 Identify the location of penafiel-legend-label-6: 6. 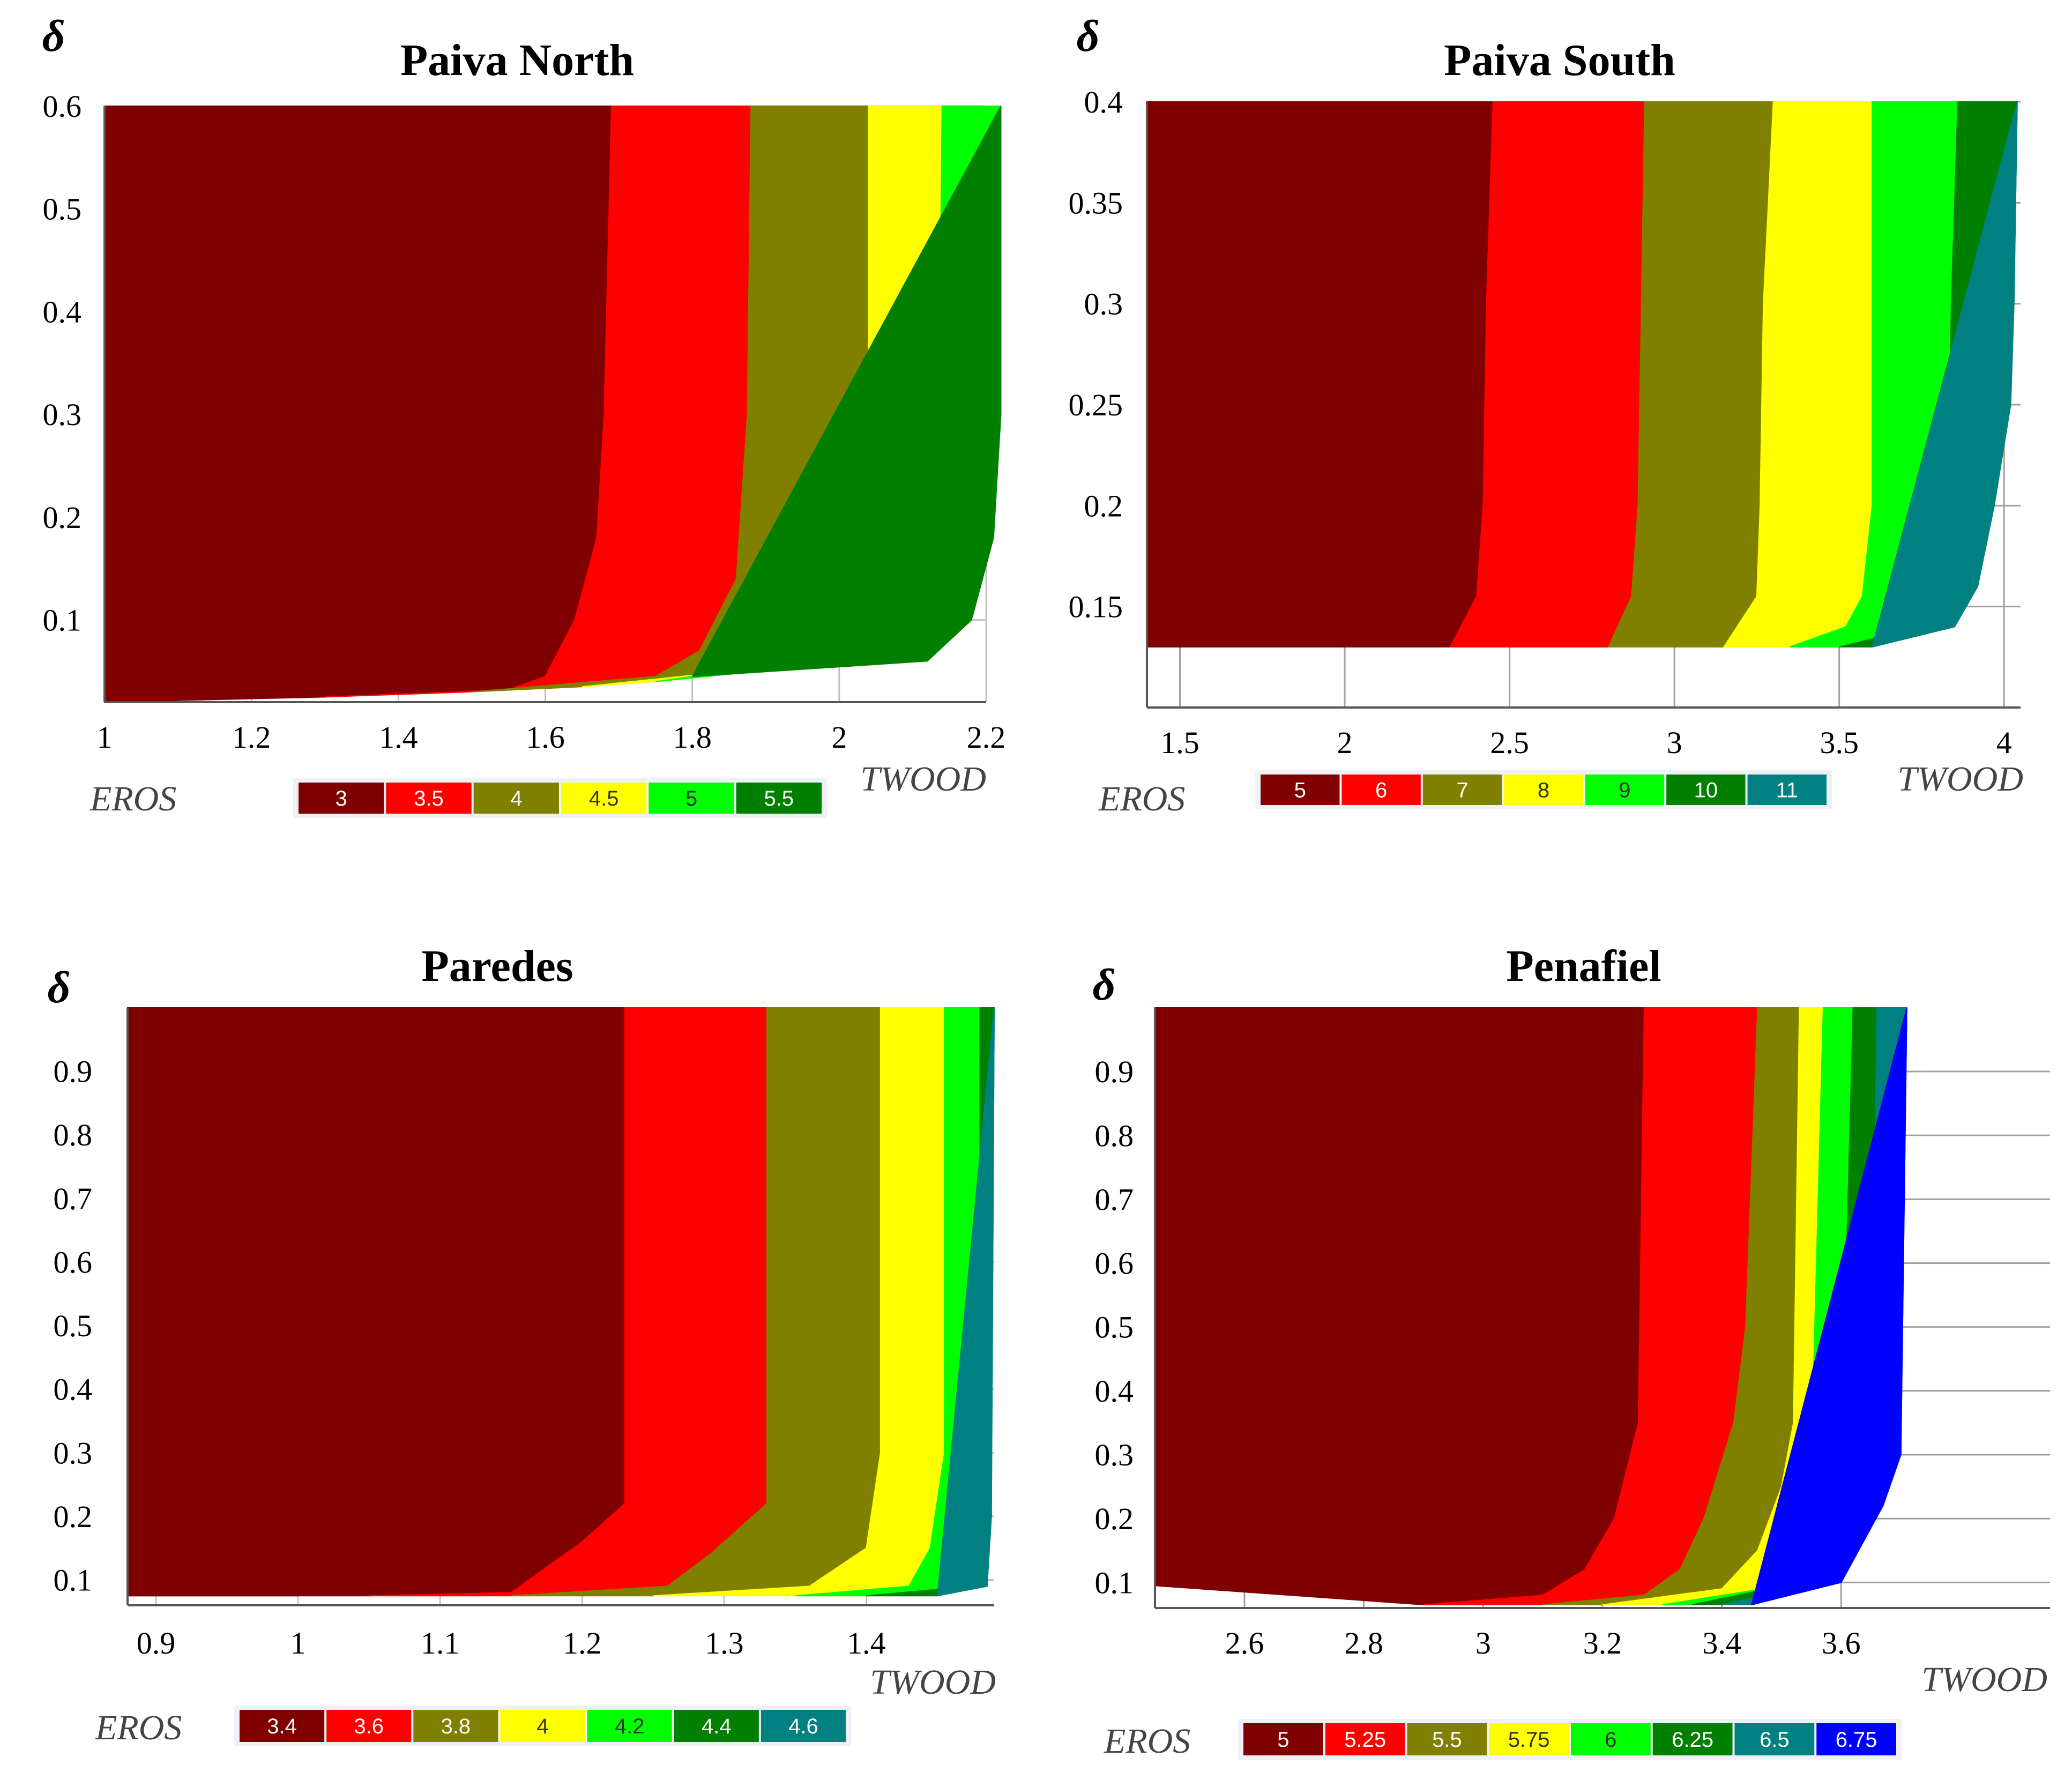
(1610, 1740).